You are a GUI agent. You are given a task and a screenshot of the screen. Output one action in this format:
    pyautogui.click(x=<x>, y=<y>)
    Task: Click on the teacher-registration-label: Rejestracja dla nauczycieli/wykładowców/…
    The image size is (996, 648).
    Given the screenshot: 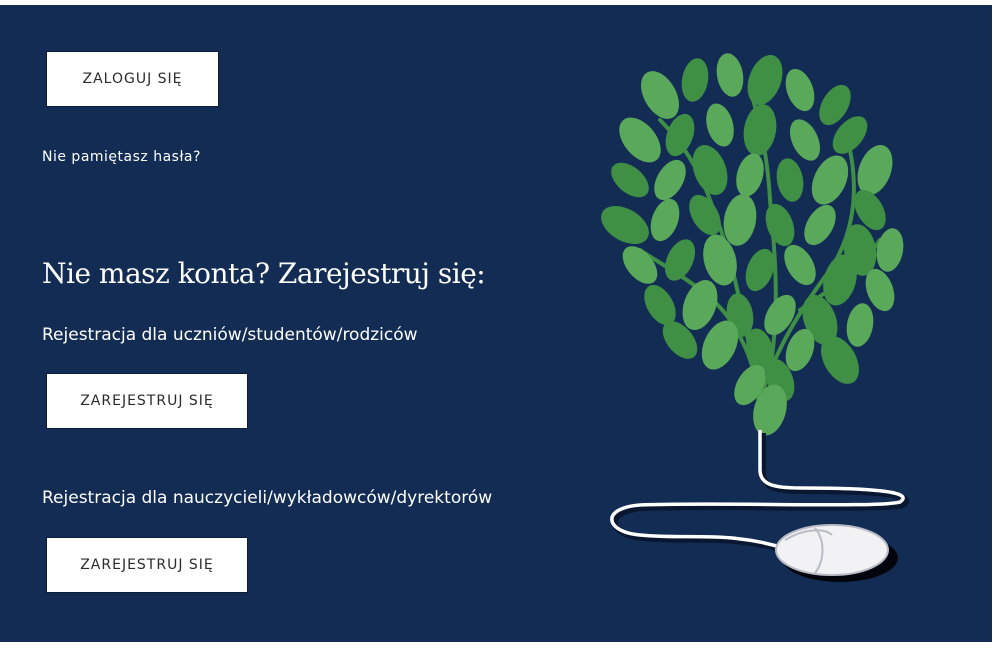 What is the action you would take?
    pyautogui.click(x=267, y=498)
    